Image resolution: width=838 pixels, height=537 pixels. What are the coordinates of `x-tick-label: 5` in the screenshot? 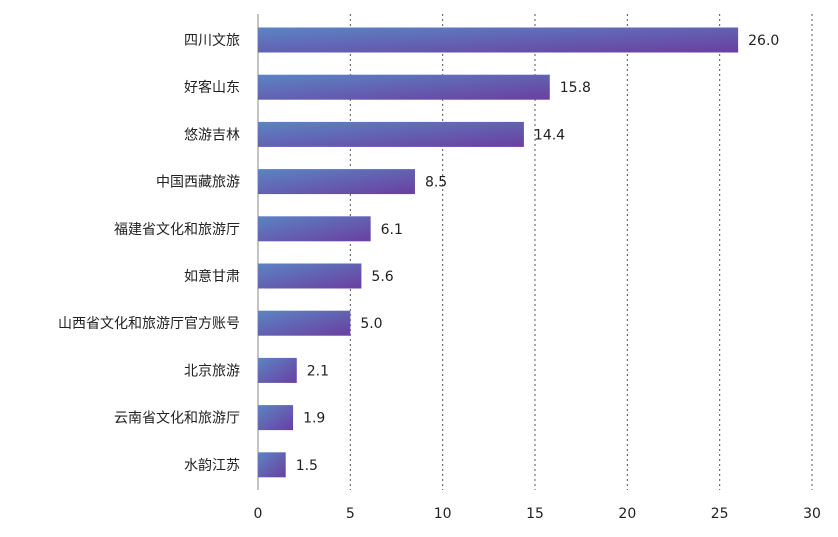 It's located at (350, 514).